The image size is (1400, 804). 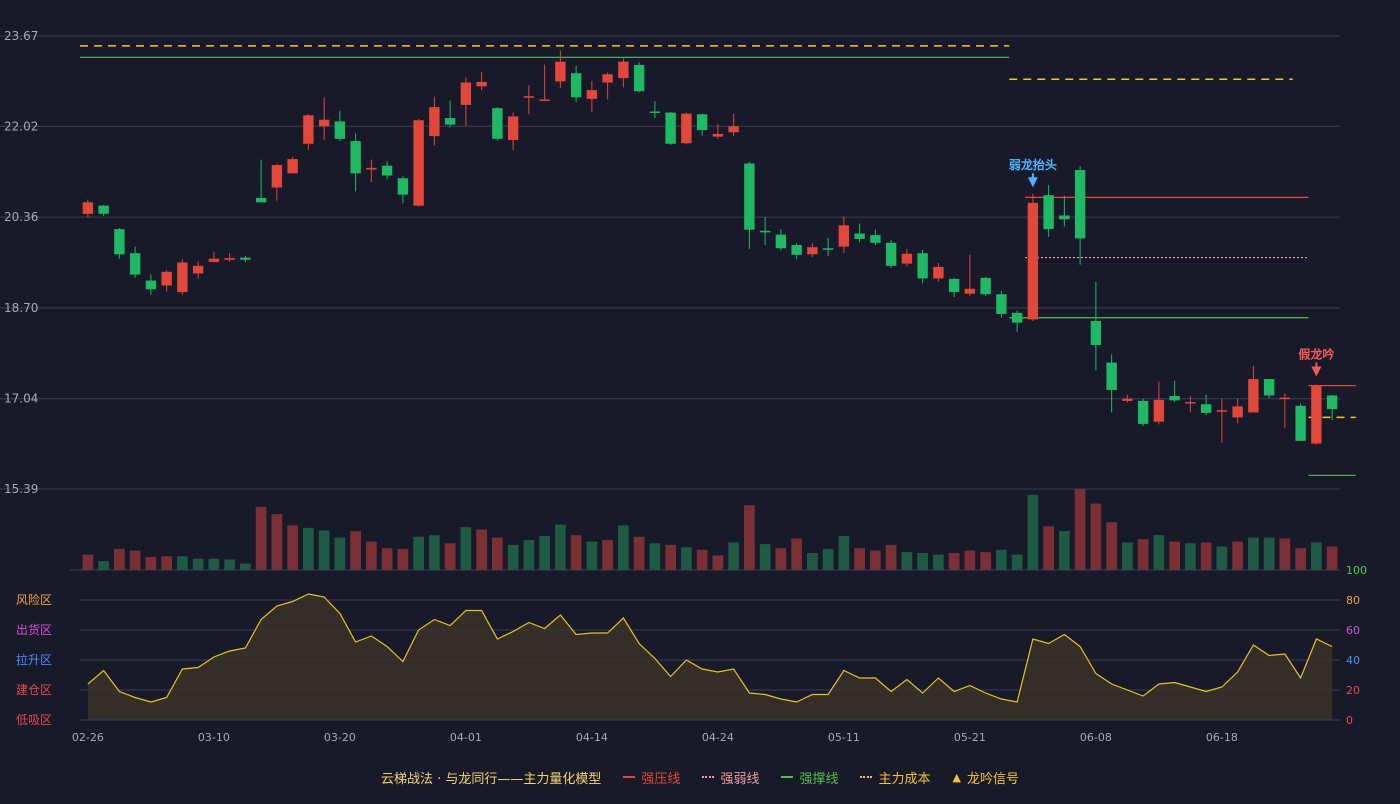 What do you see at coordinates (340, 737) in the screenshot?
I see `date-tick-label: 03-20` at bounding box center [340, 737].